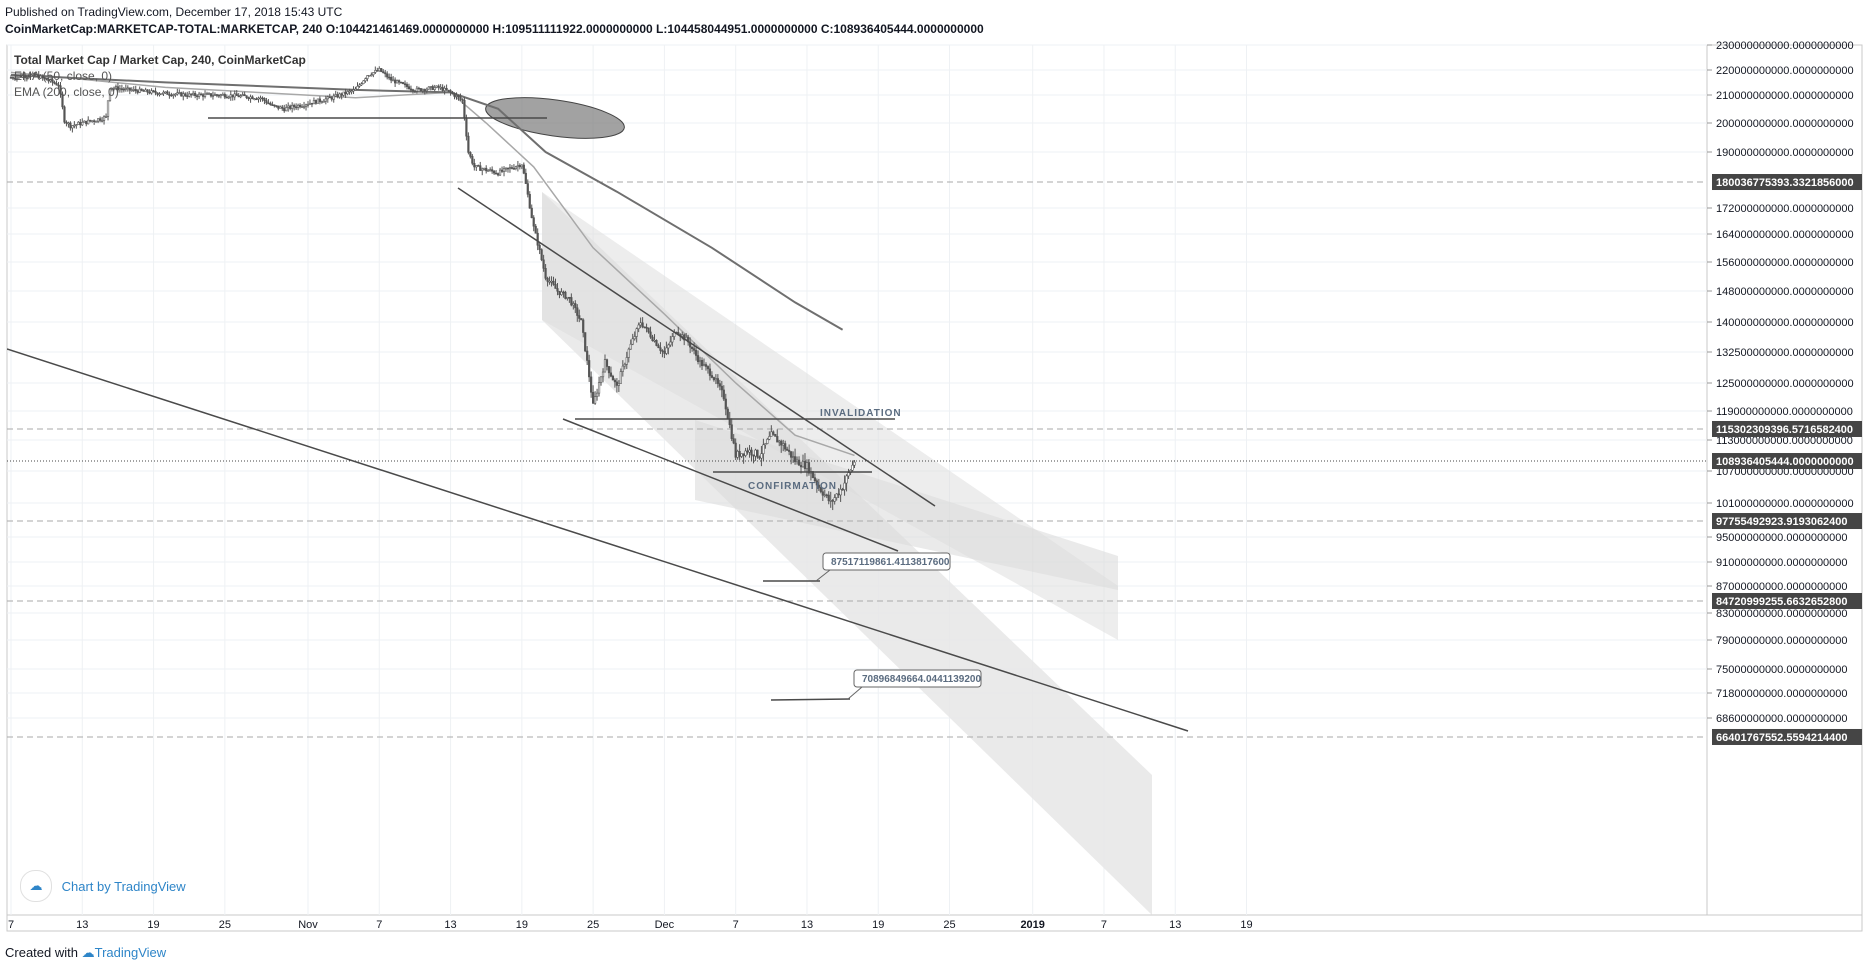 The height and width of the screenshot is (969, 1868). Describe the element at coordinates (103, 886) in the screenshot. I see `tradingview-watermark: ☁ Chart by TradingView` at that location.